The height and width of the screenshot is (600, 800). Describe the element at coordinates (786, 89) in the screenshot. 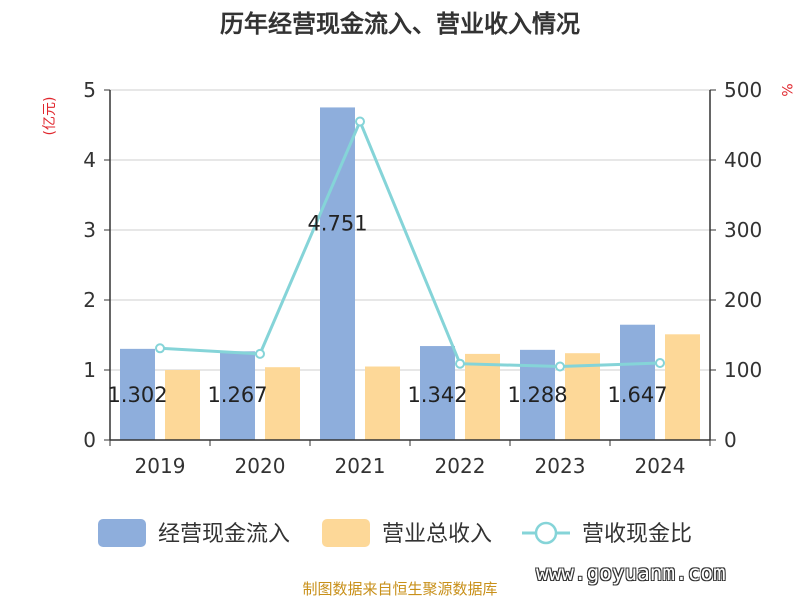

I see `right-axis-unit: %` at that location.